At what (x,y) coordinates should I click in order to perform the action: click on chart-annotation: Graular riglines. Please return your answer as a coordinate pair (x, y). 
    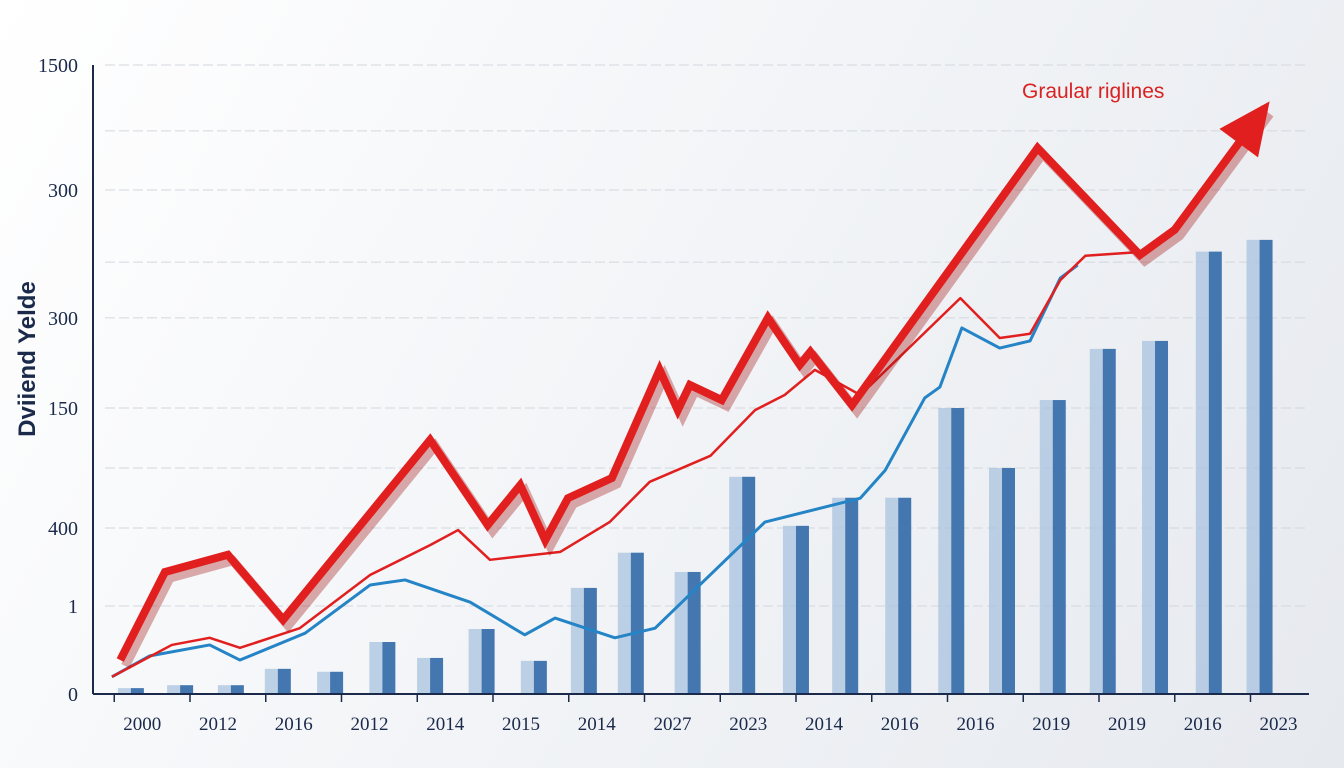
    Looking at the image, I should click on (1093, 91).